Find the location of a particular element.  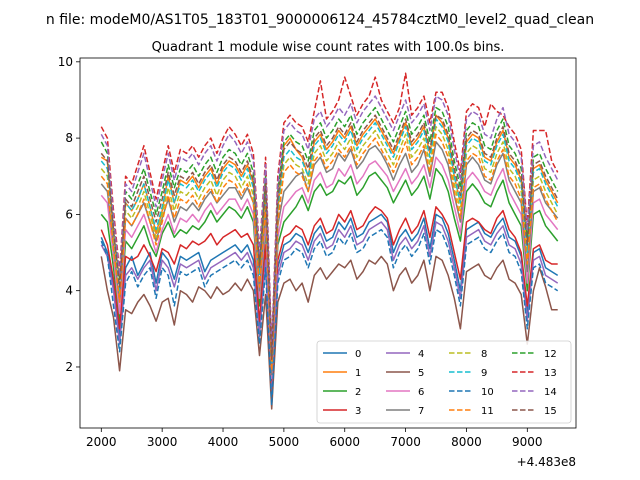

legend-label-7: 7 is located at coordinates (421, 411).